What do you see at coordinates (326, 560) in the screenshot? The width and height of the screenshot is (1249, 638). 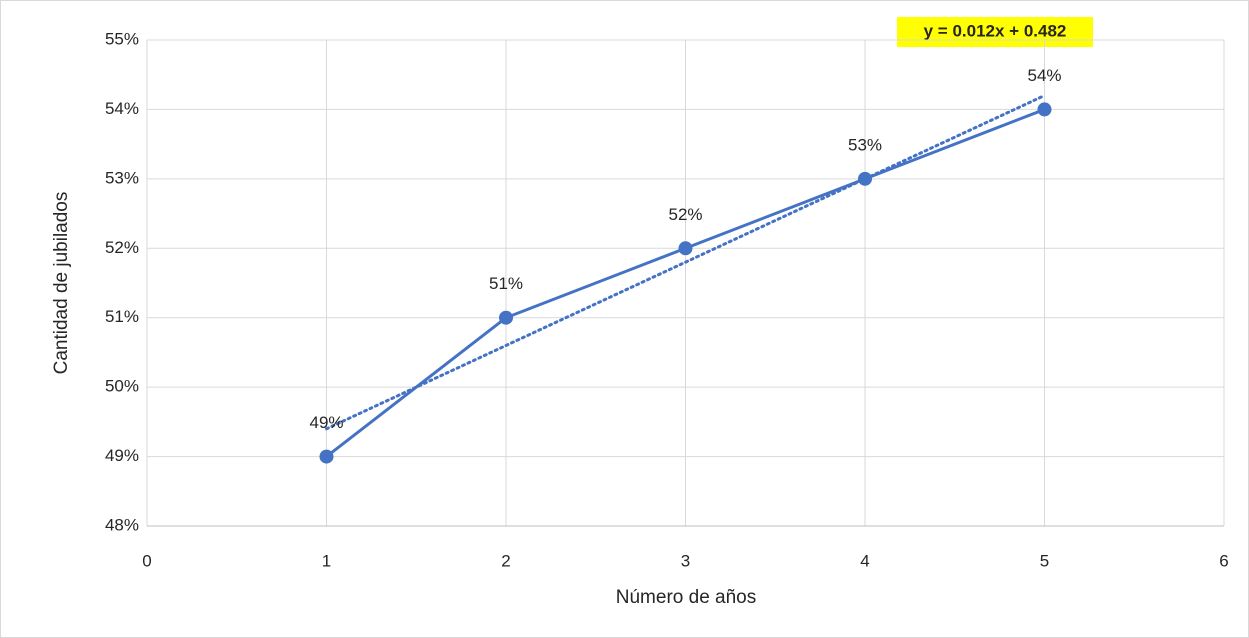 I see `x-tick-label: 1` at bounding box center [326, 560].